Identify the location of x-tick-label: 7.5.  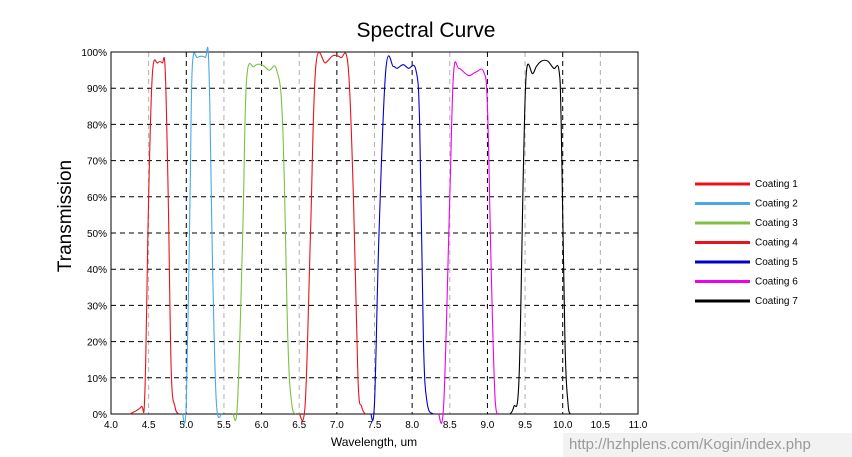
(375, 425).